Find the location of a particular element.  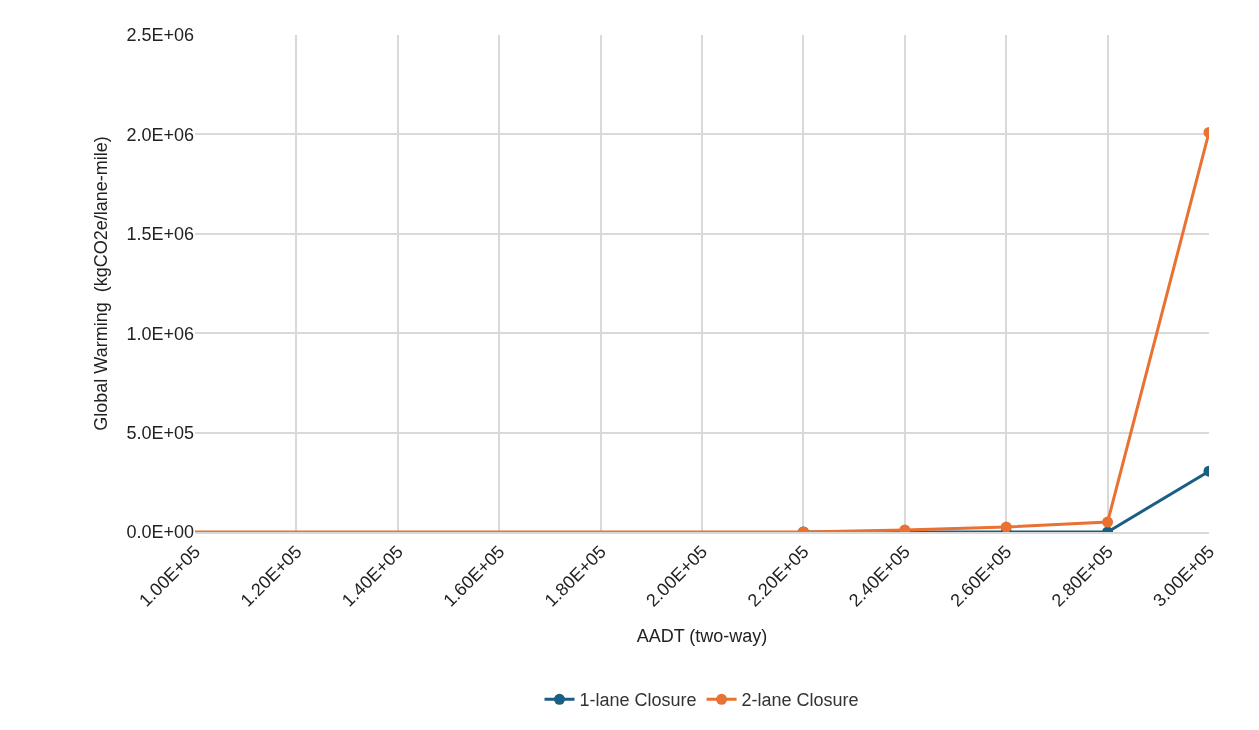

legend-label: 1-lane Closure is located at coordinates (638, 700).